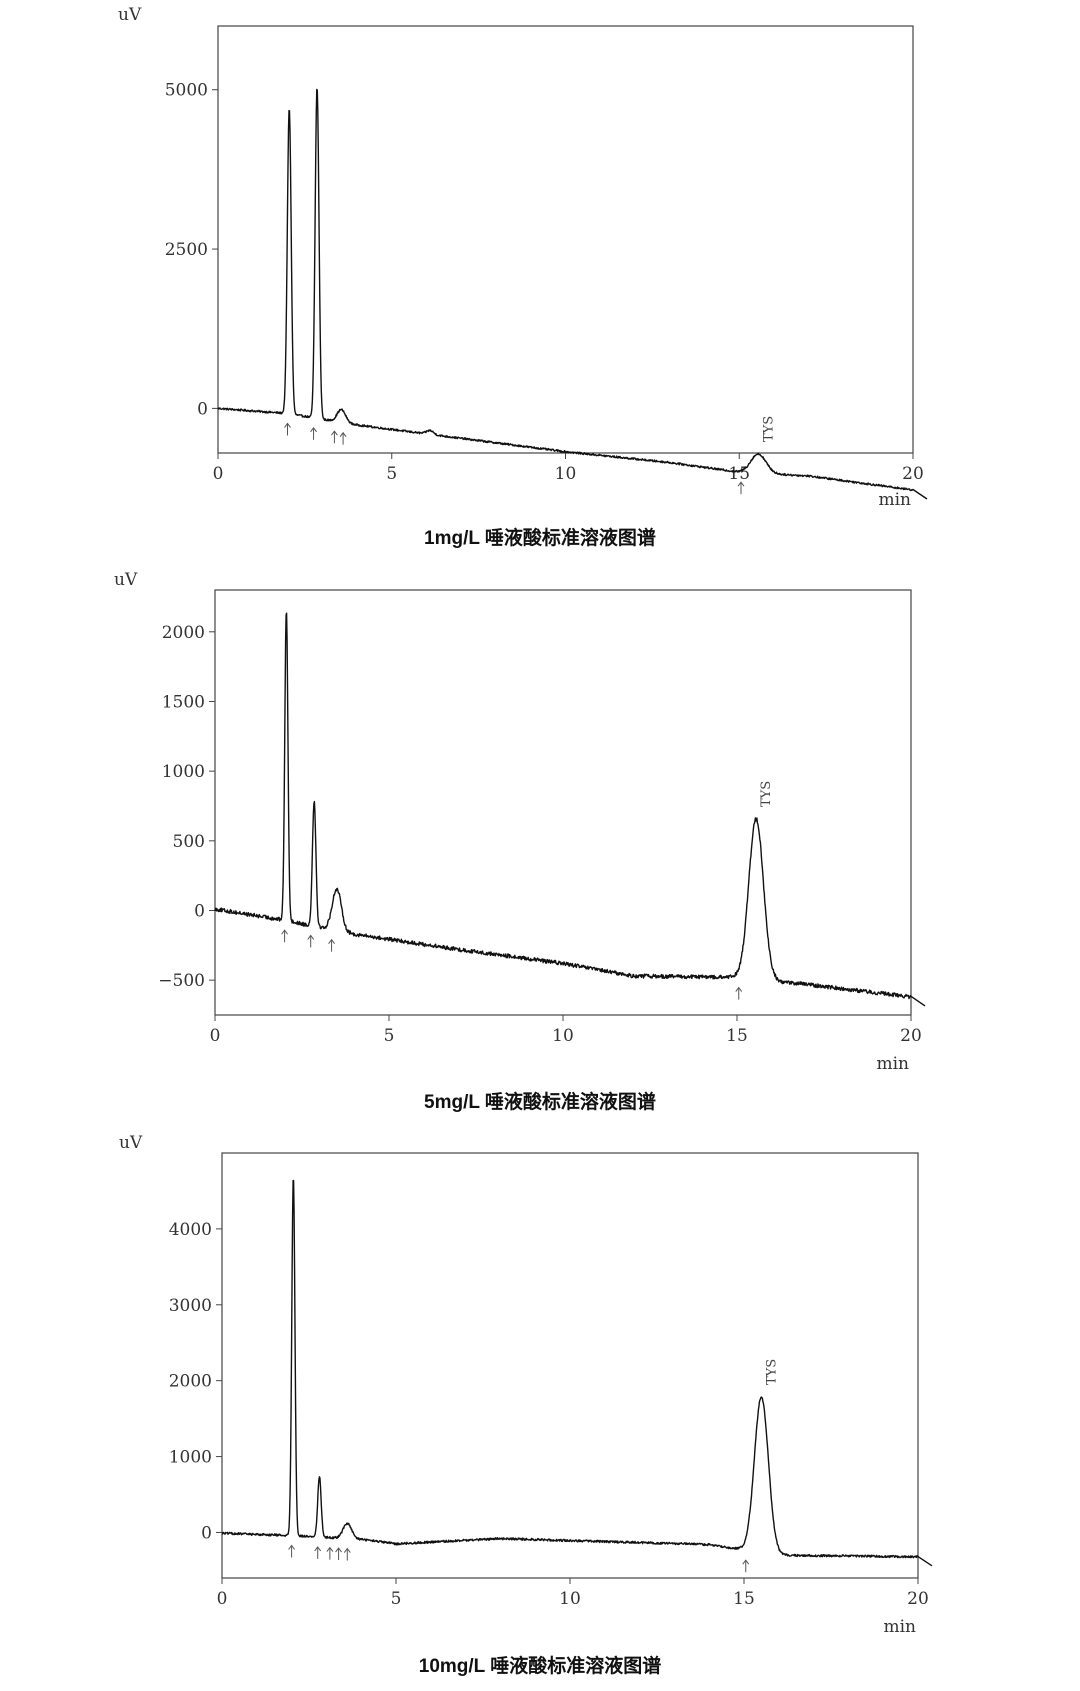 The width and height of the screenshot is (1080, 1691). What do you see at coordinates (540, 1665) in the screenshot?
I see `chart-caption: 10mg/L 唾液酸标准溶液图谱` at bounding box center [540, 1665].